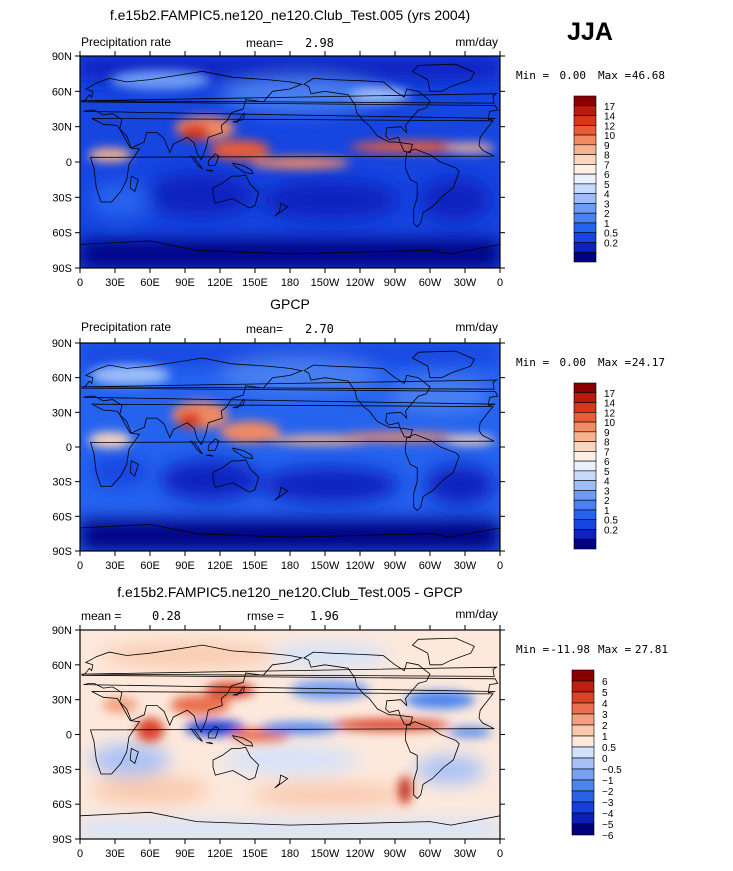  What do you see at coordinates (62, 198) in the screenshot?
I see `lat-tick-label: 30S` at bounding box center [62, 198].